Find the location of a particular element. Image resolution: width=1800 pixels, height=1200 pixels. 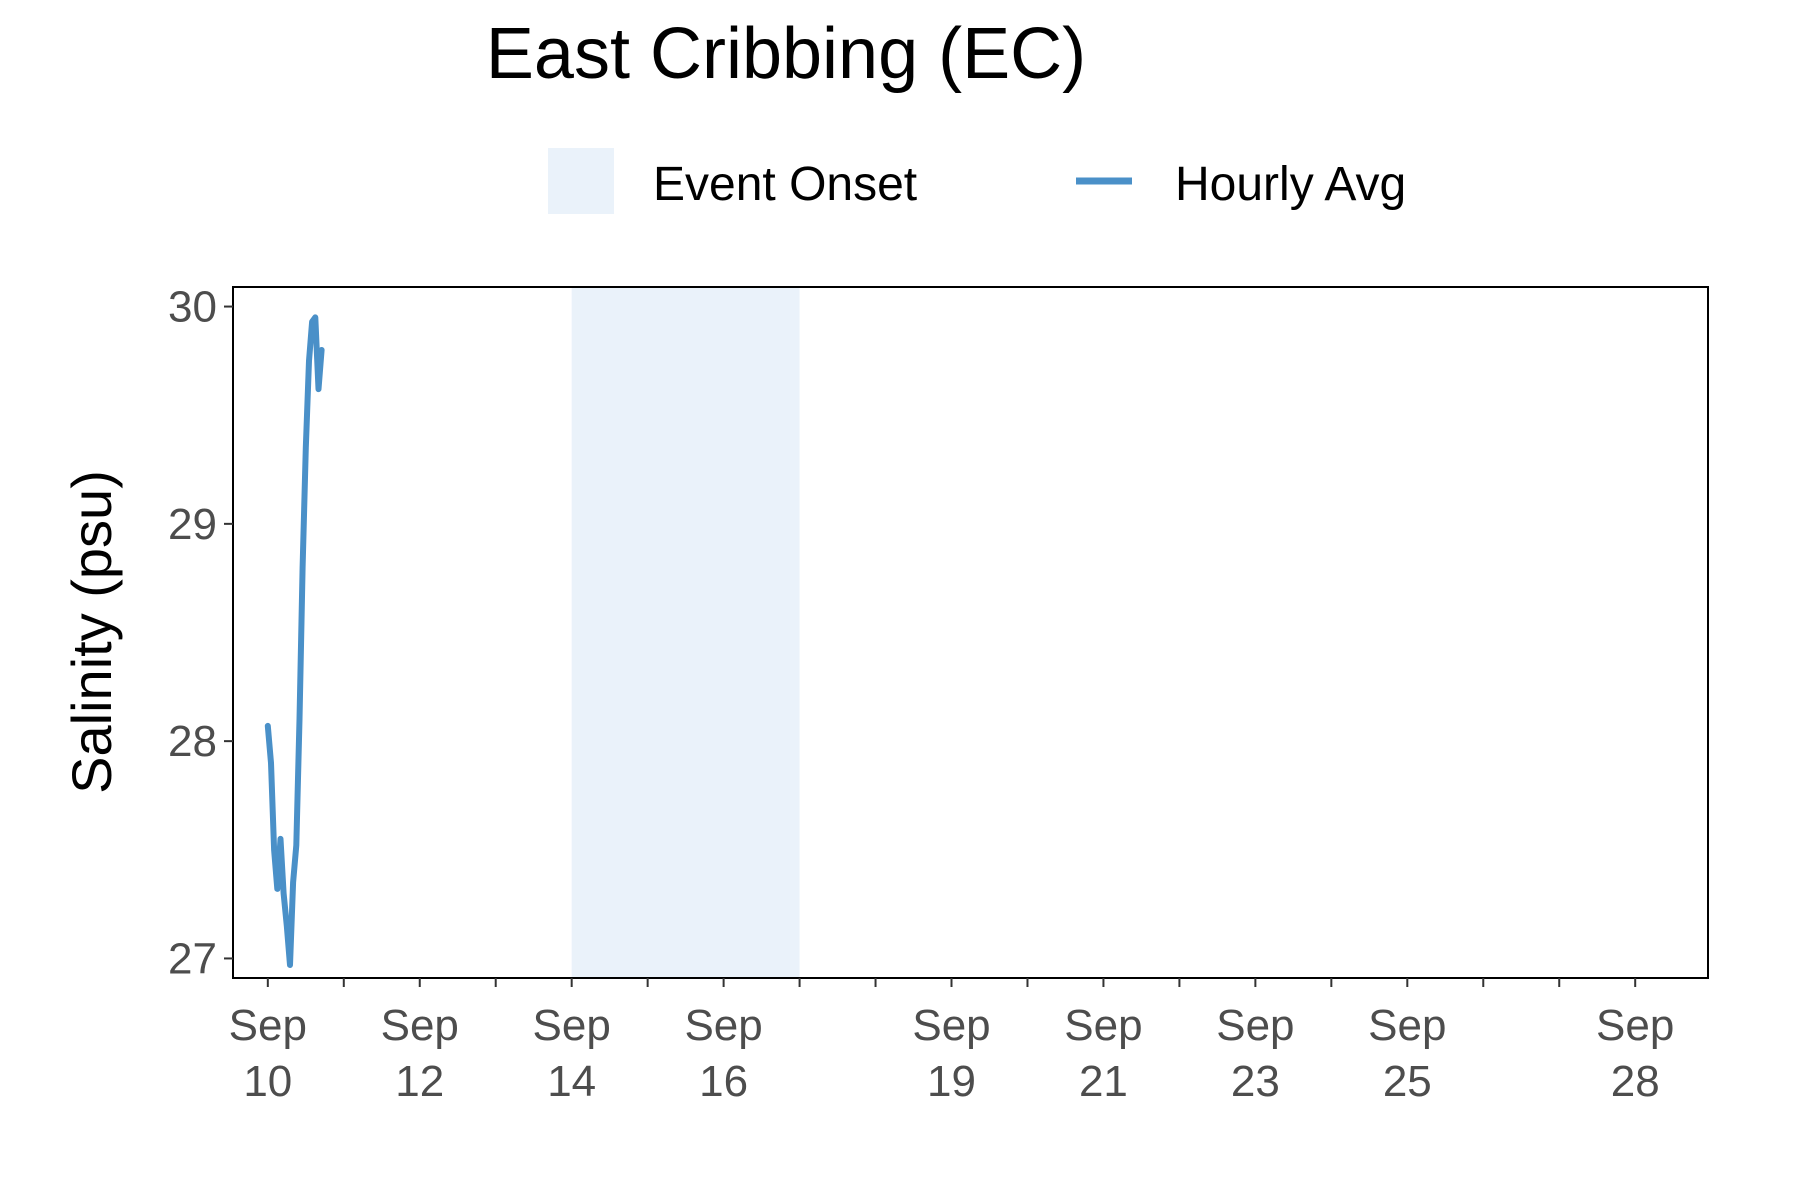

x-tick-label-day-6: 23 is located at coordinates (1255, 1081).